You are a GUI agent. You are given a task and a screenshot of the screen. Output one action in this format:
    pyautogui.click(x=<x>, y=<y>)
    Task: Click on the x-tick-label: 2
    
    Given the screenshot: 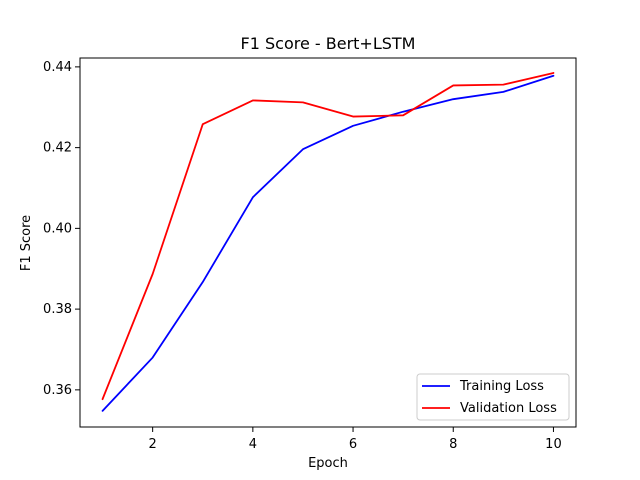 What is the action you would take?
    pyautogui.click(x=153, y=444)
    